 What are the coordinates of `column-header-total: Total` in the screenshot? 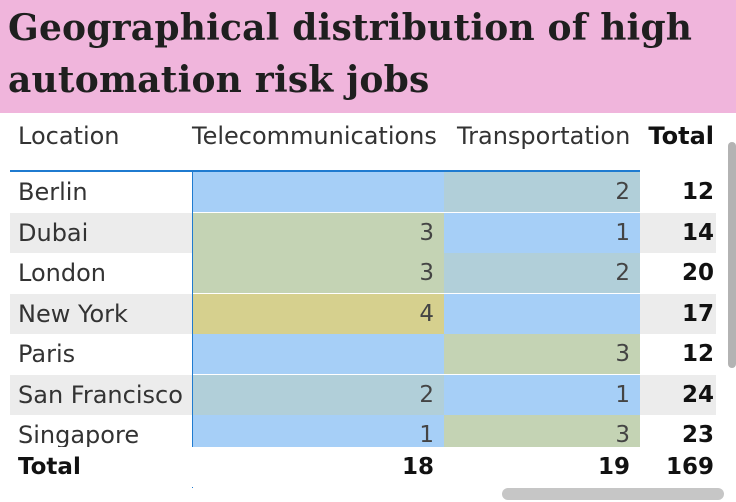 It's located at (681, 136).